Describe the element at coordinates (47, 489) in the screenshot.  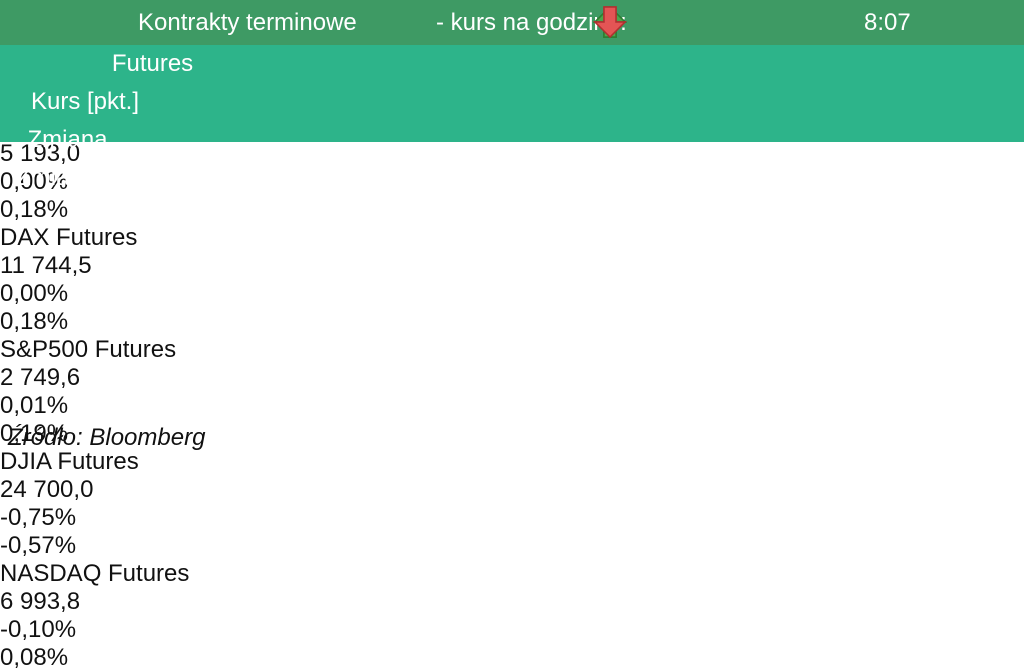
I see `table-cell: 24 700,0` at that location.